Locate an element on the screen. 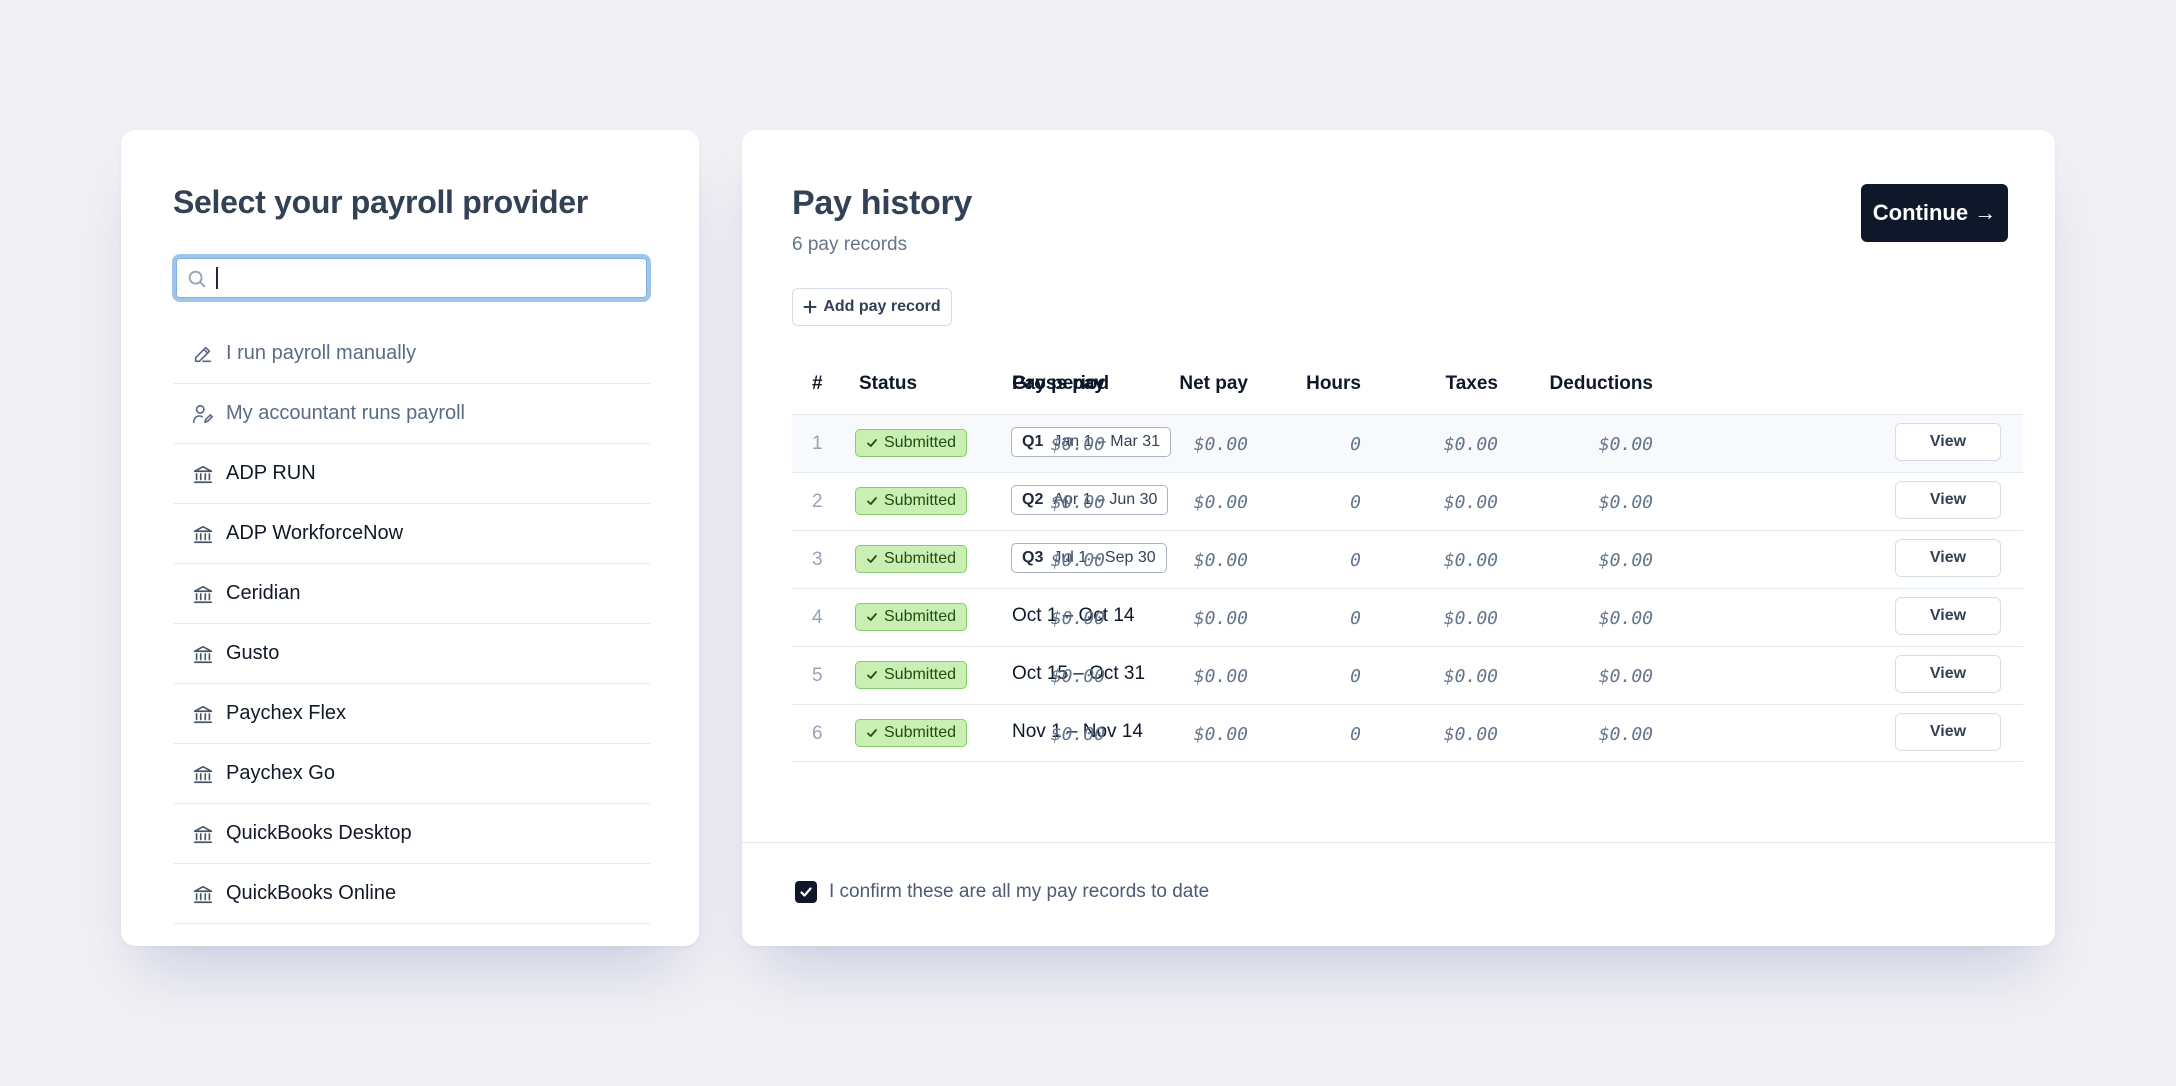  column-header-status: Status is located at coordinates (888, 383).